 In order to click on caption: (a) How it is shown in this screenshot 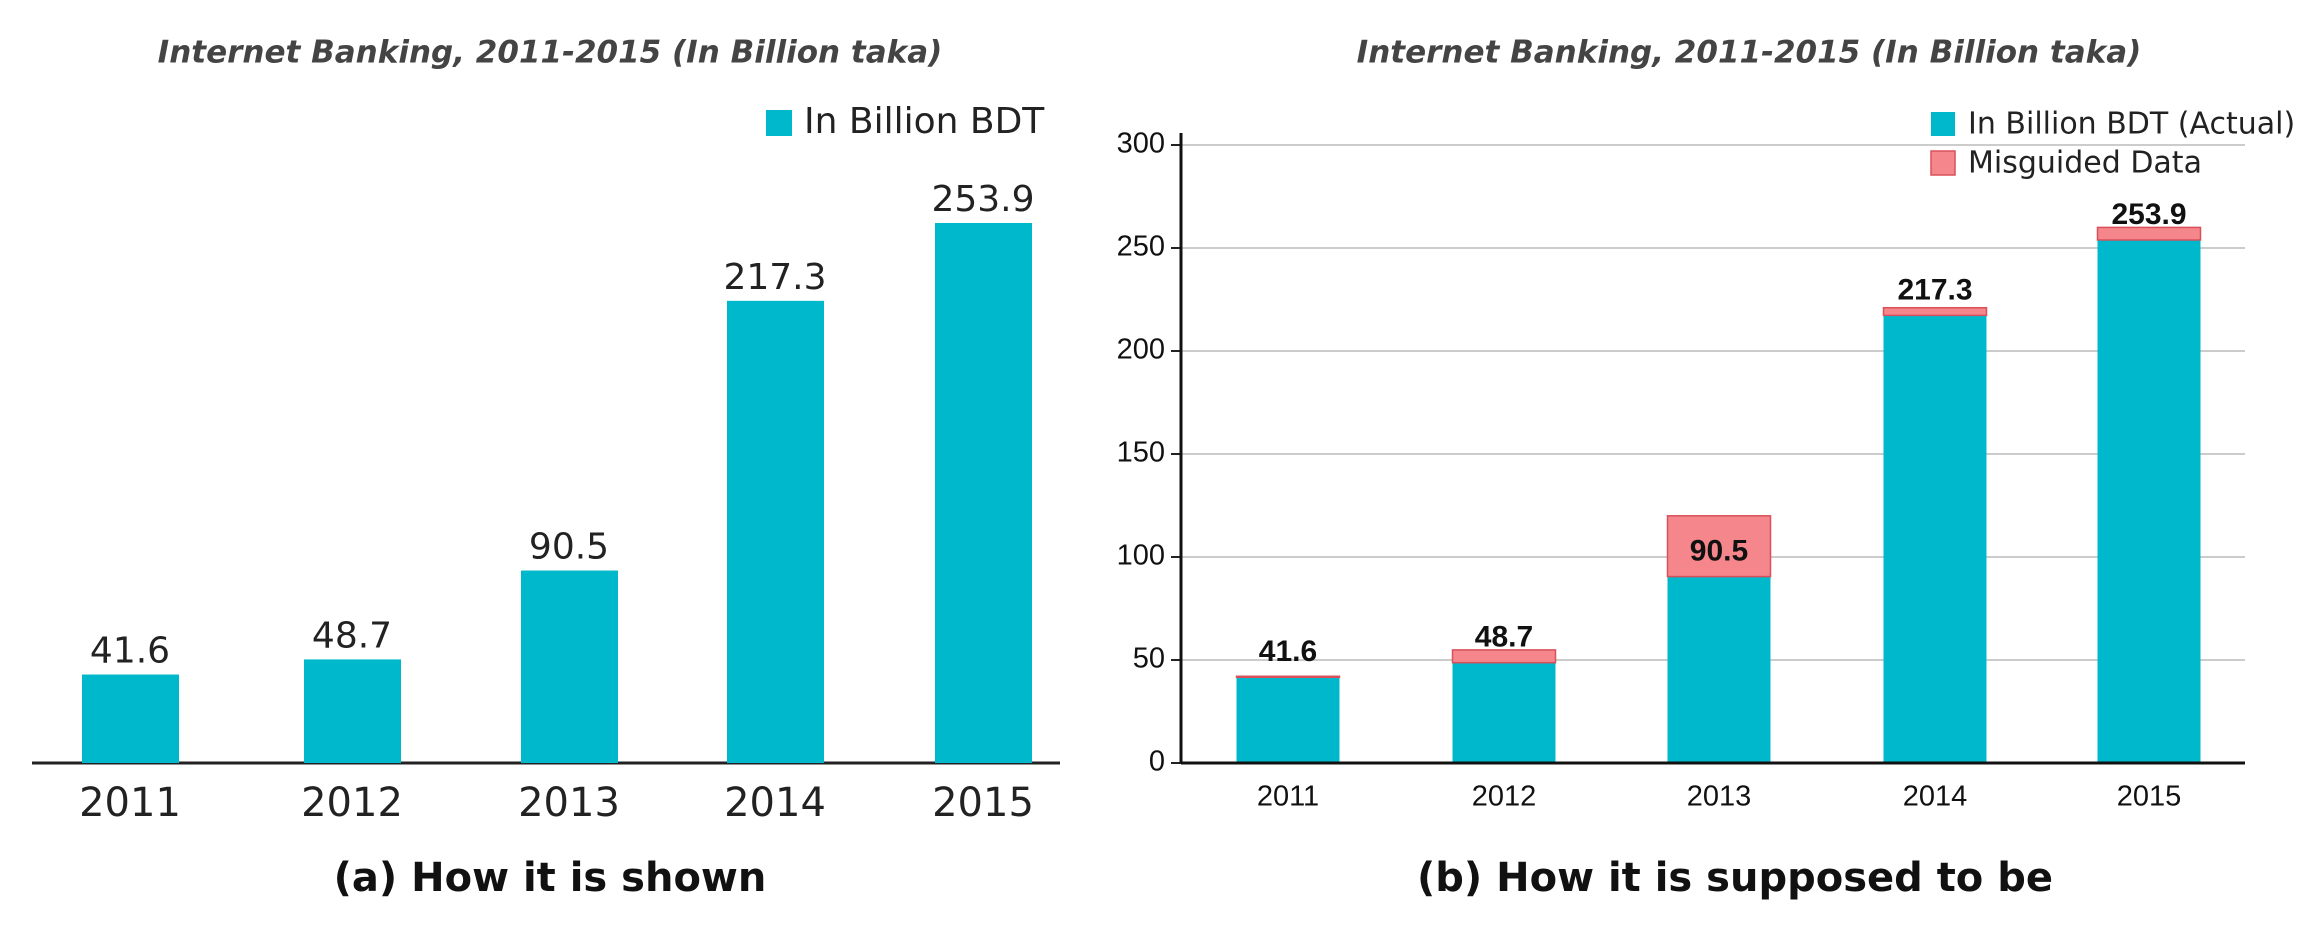, I will do `click(550, 878)`.